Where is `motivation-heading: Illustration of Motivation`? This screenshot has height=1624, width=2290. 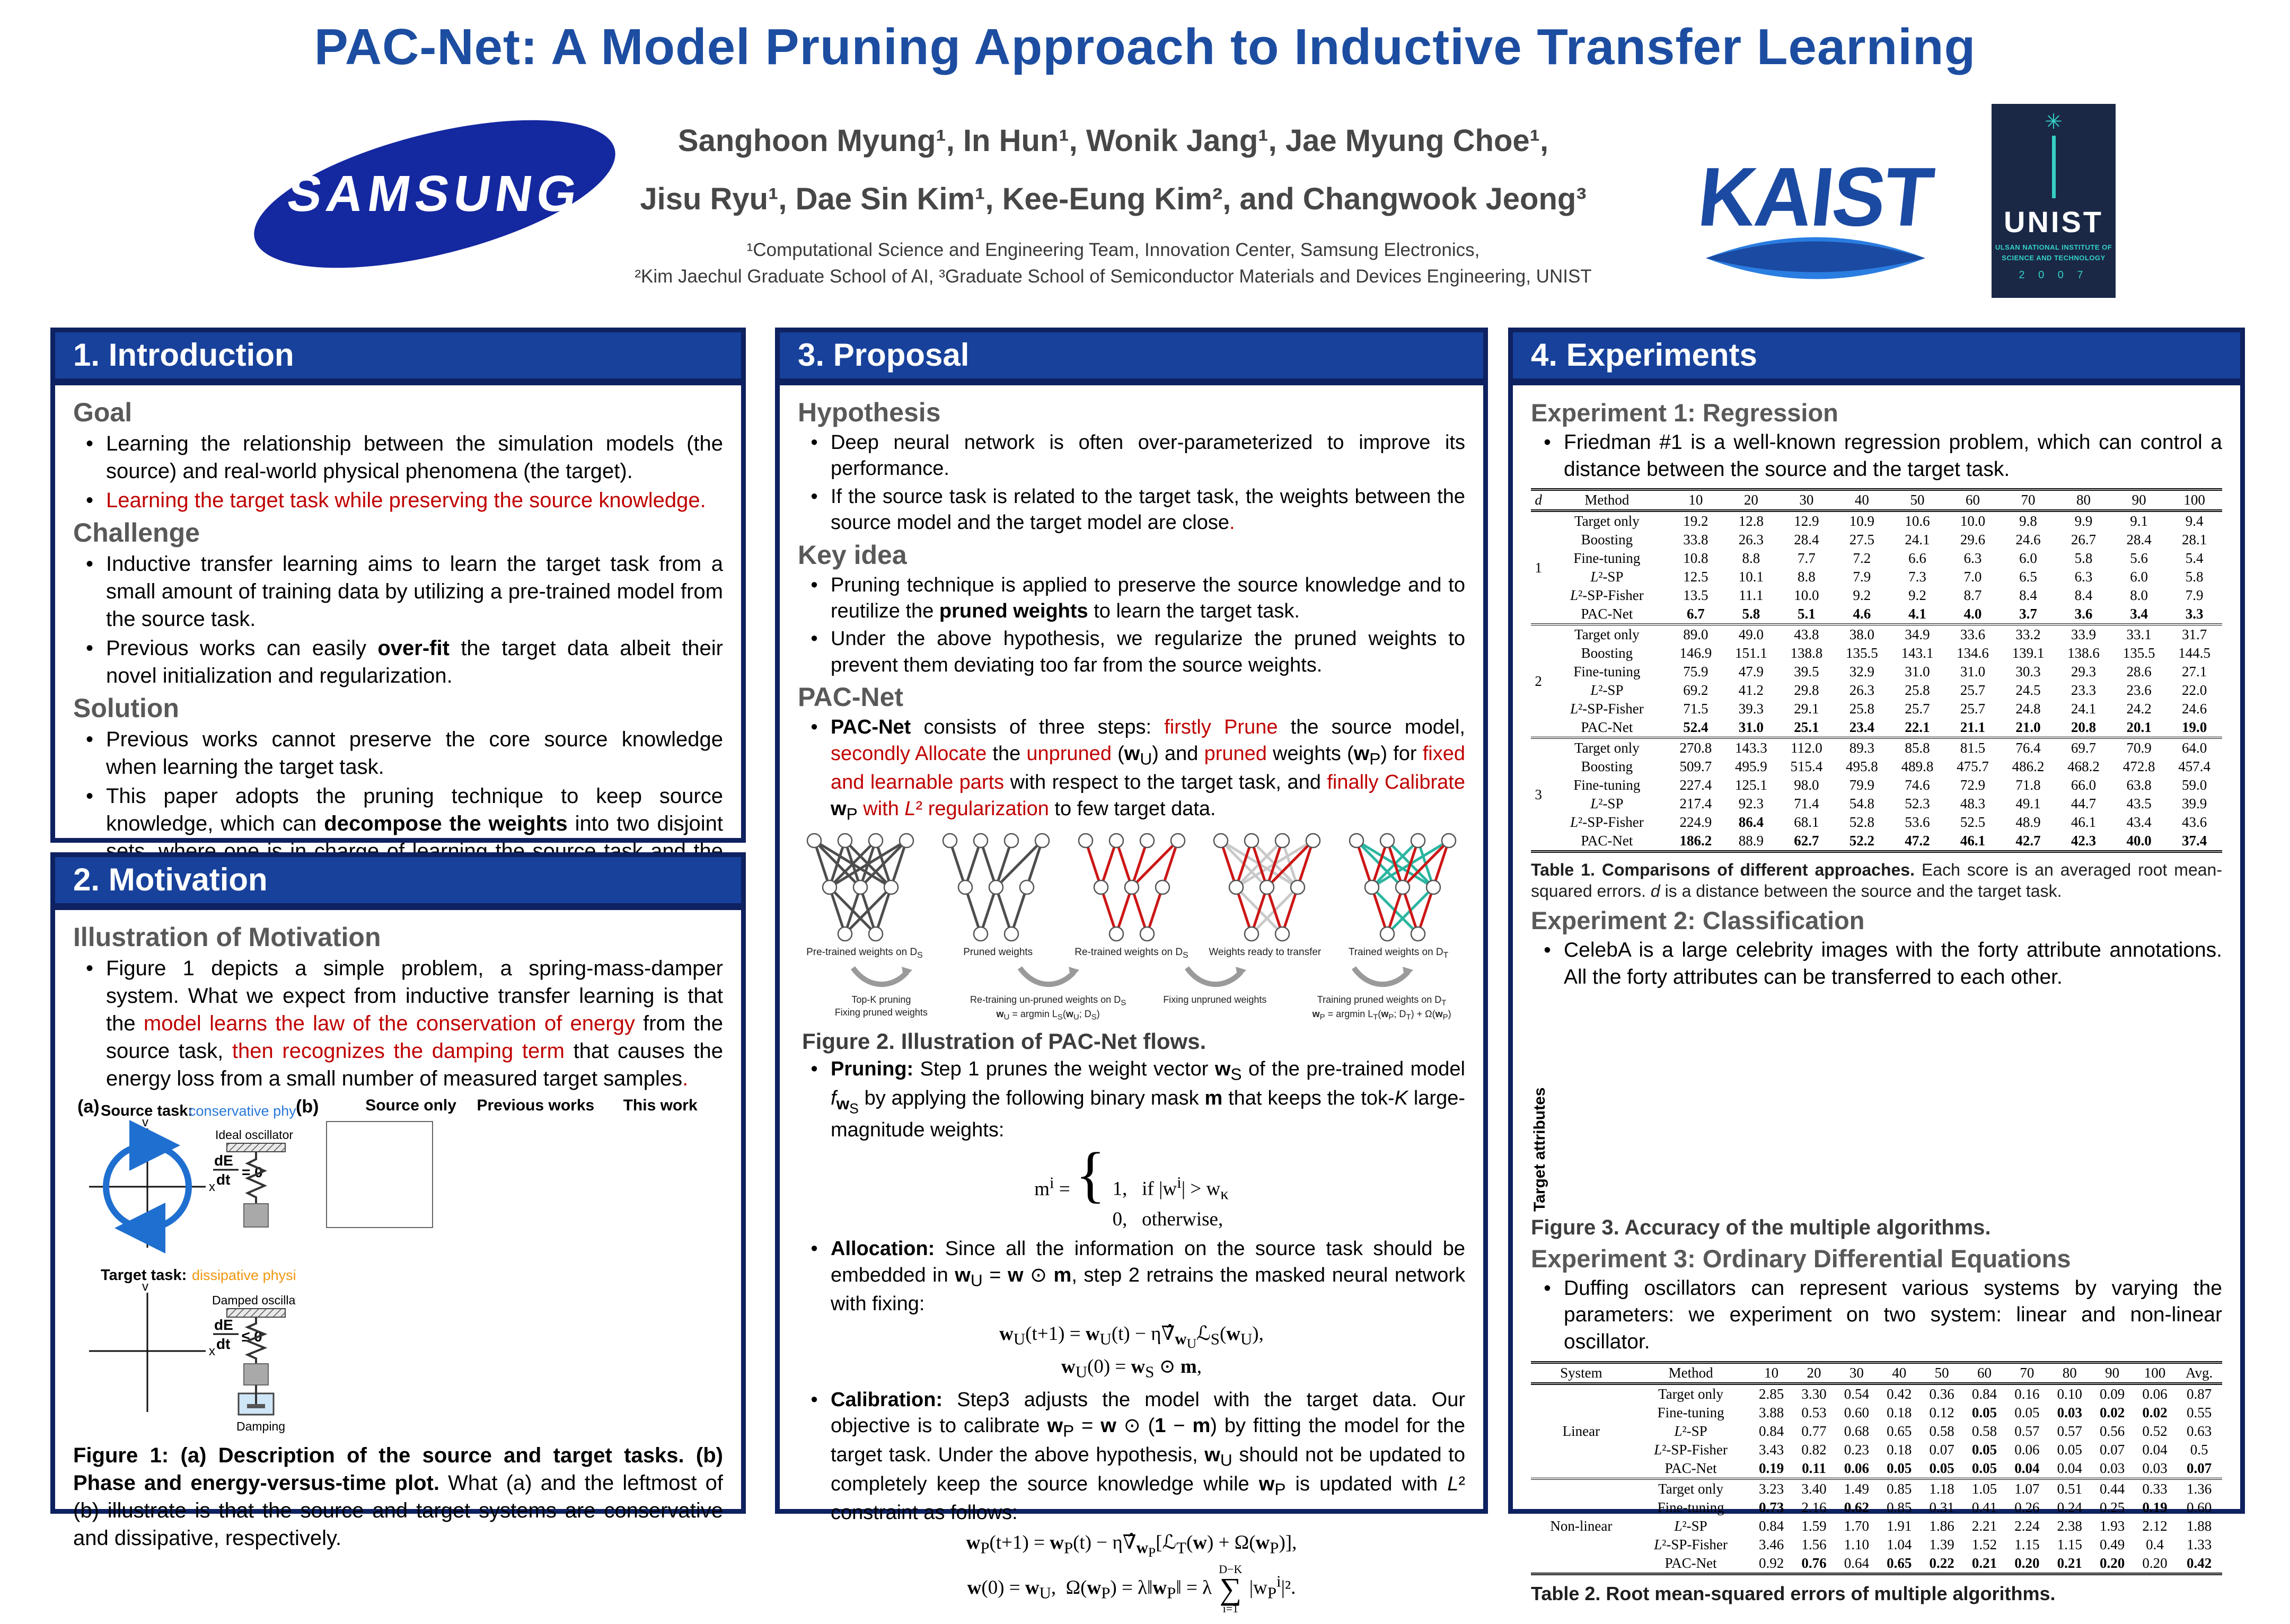 motivation-heading: Illustration of Motivation is located at coordinates (227, 937).